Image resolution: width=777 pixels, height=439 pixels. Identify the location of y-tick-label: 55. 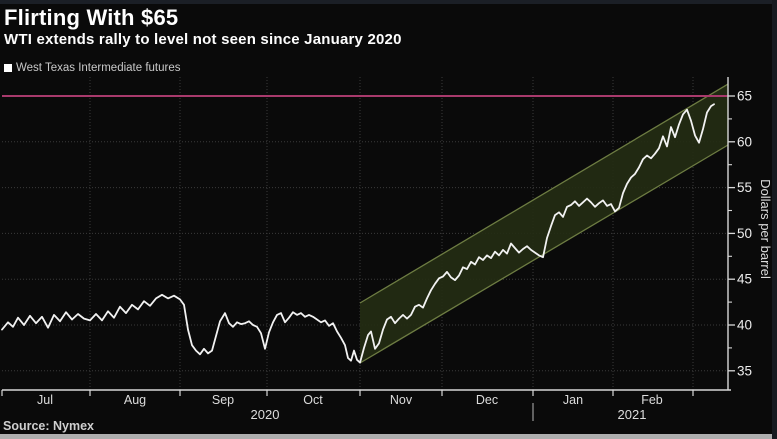
(744, 187).